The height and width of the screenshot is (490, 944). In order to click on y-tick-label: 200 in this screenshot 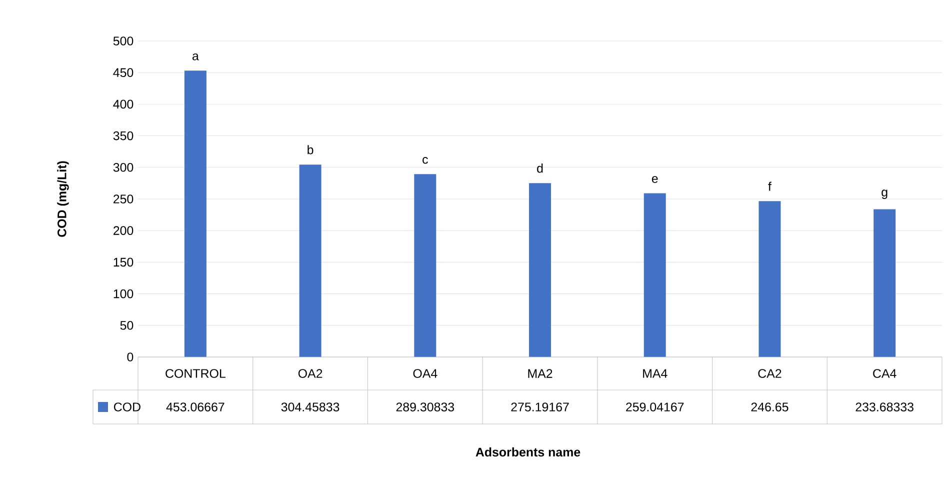, I will do `click(124, 230)`.